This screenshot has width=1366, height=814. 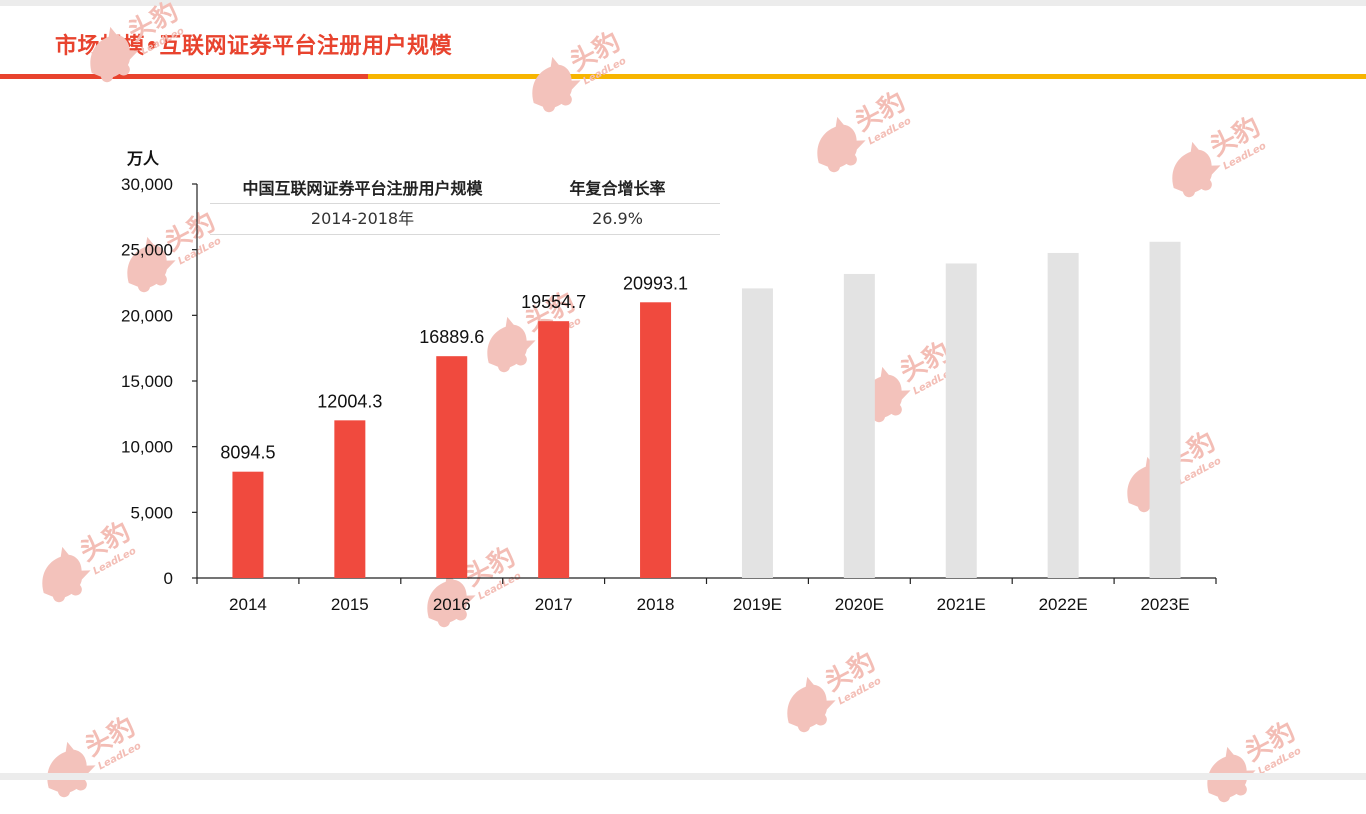 What do you see at coordinates (1164, 604) in the screenshot?
I see `x-tick-label-2023E: 2023E` at bounding box center [1164, 604].